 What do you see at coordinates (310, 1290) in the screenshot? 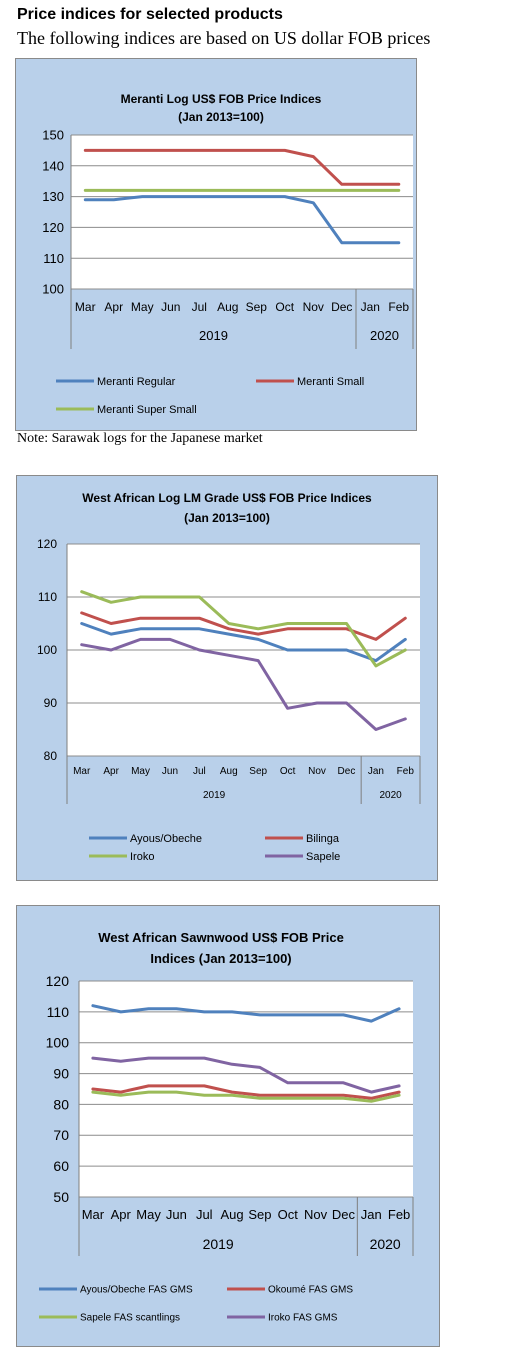
I see `legend-label: Okoumé FAS GMS` at bounding box center [310, 1290].